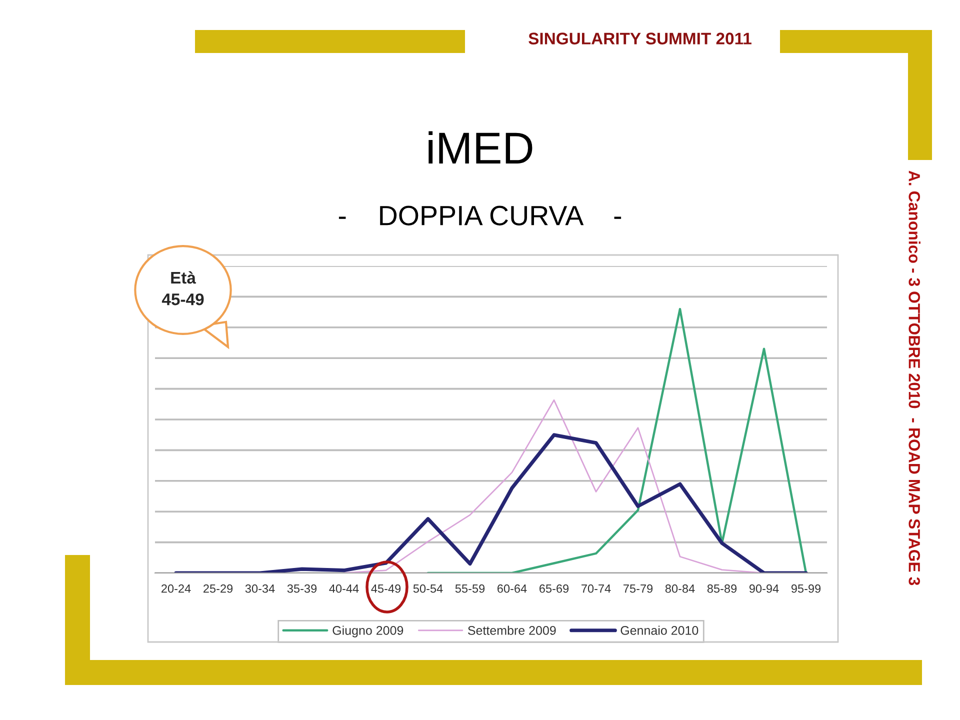  Describe the element at coordinates (480, 216) in the screenshot. I see `chart-subtitle: - DOPPIA CURVA -` at that location.